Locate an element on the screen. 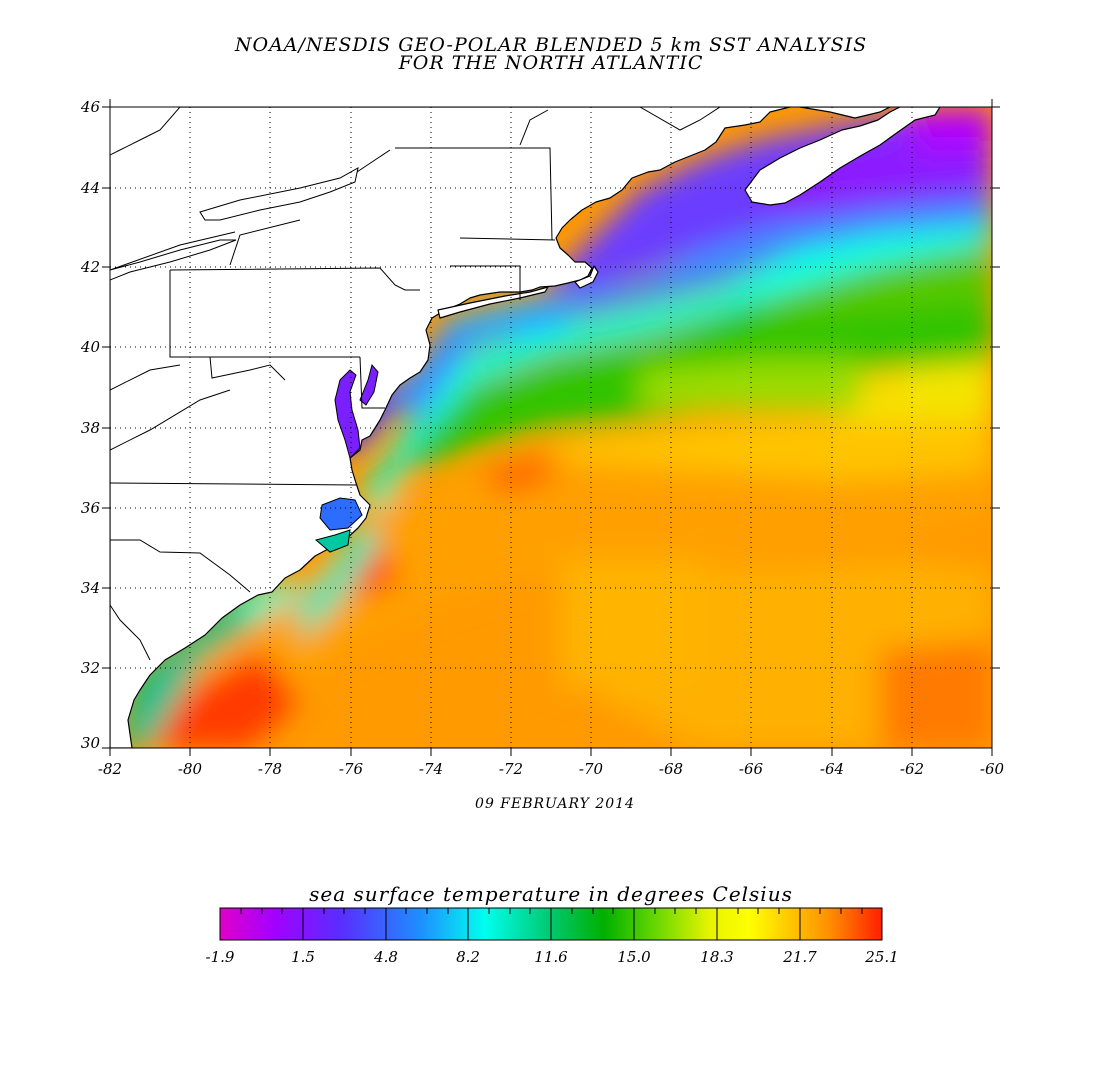 The width and height of the screenshot is (1102, 1070). lat-label-30: 30 is located at coordinates (90, 743).